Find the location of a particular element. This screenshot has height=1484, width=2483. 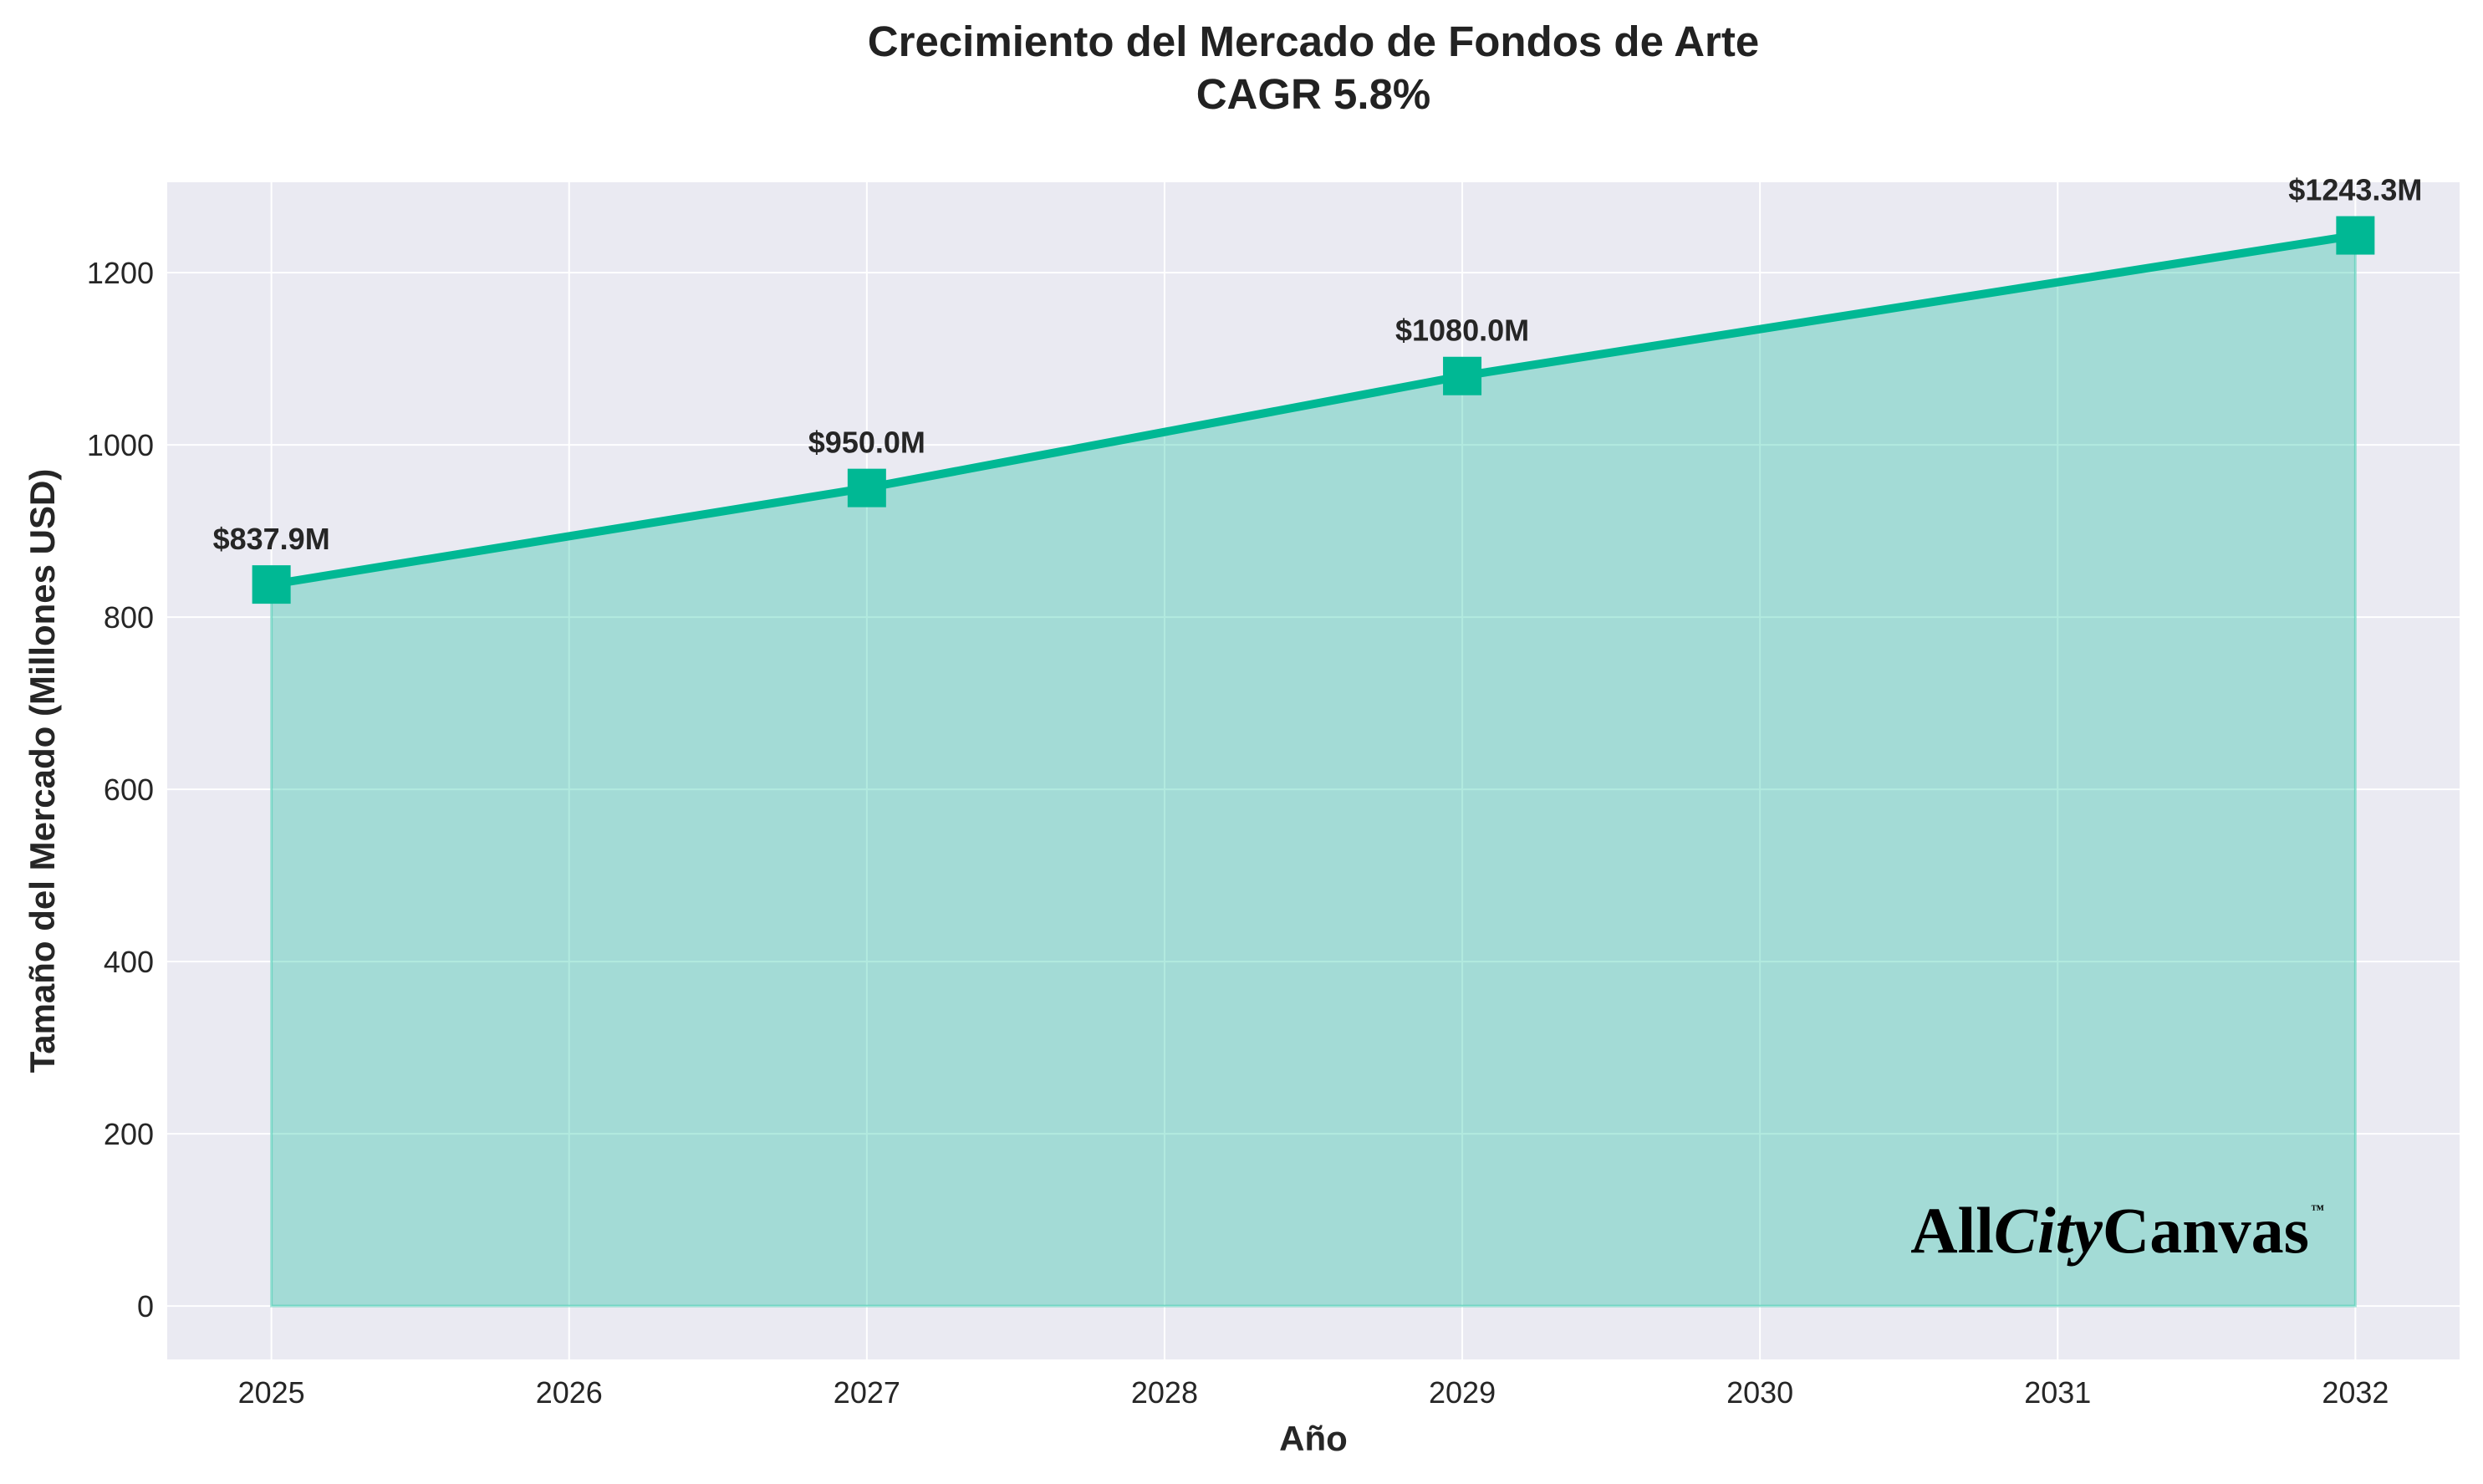

y-tick-label: 600 is located at coordinates (129, 790).